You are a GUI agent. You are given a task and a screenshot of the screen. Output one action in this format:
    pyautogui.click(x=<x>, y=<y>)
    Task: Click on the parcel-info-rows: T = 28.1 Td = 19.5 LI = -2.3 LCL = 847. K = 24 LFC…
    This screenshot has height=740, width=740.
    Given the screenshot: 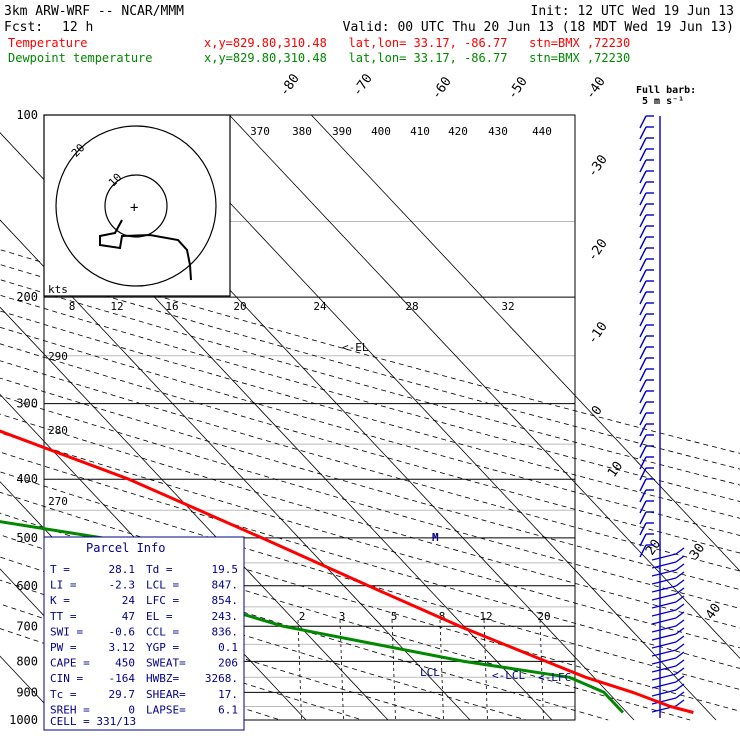 What is the action you would take?
    pyautogui.click(x=144, y=639)
    